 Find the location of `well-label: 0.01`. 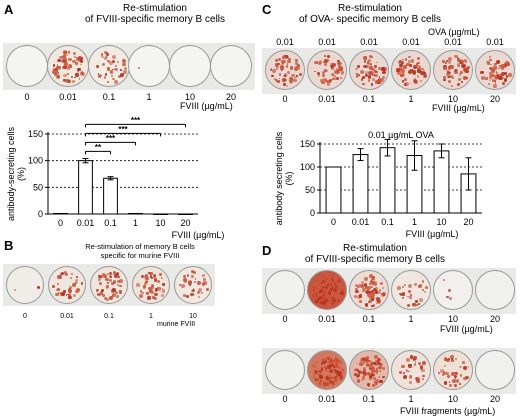

well-label: 0.01 is located at coordinates (327, 399).